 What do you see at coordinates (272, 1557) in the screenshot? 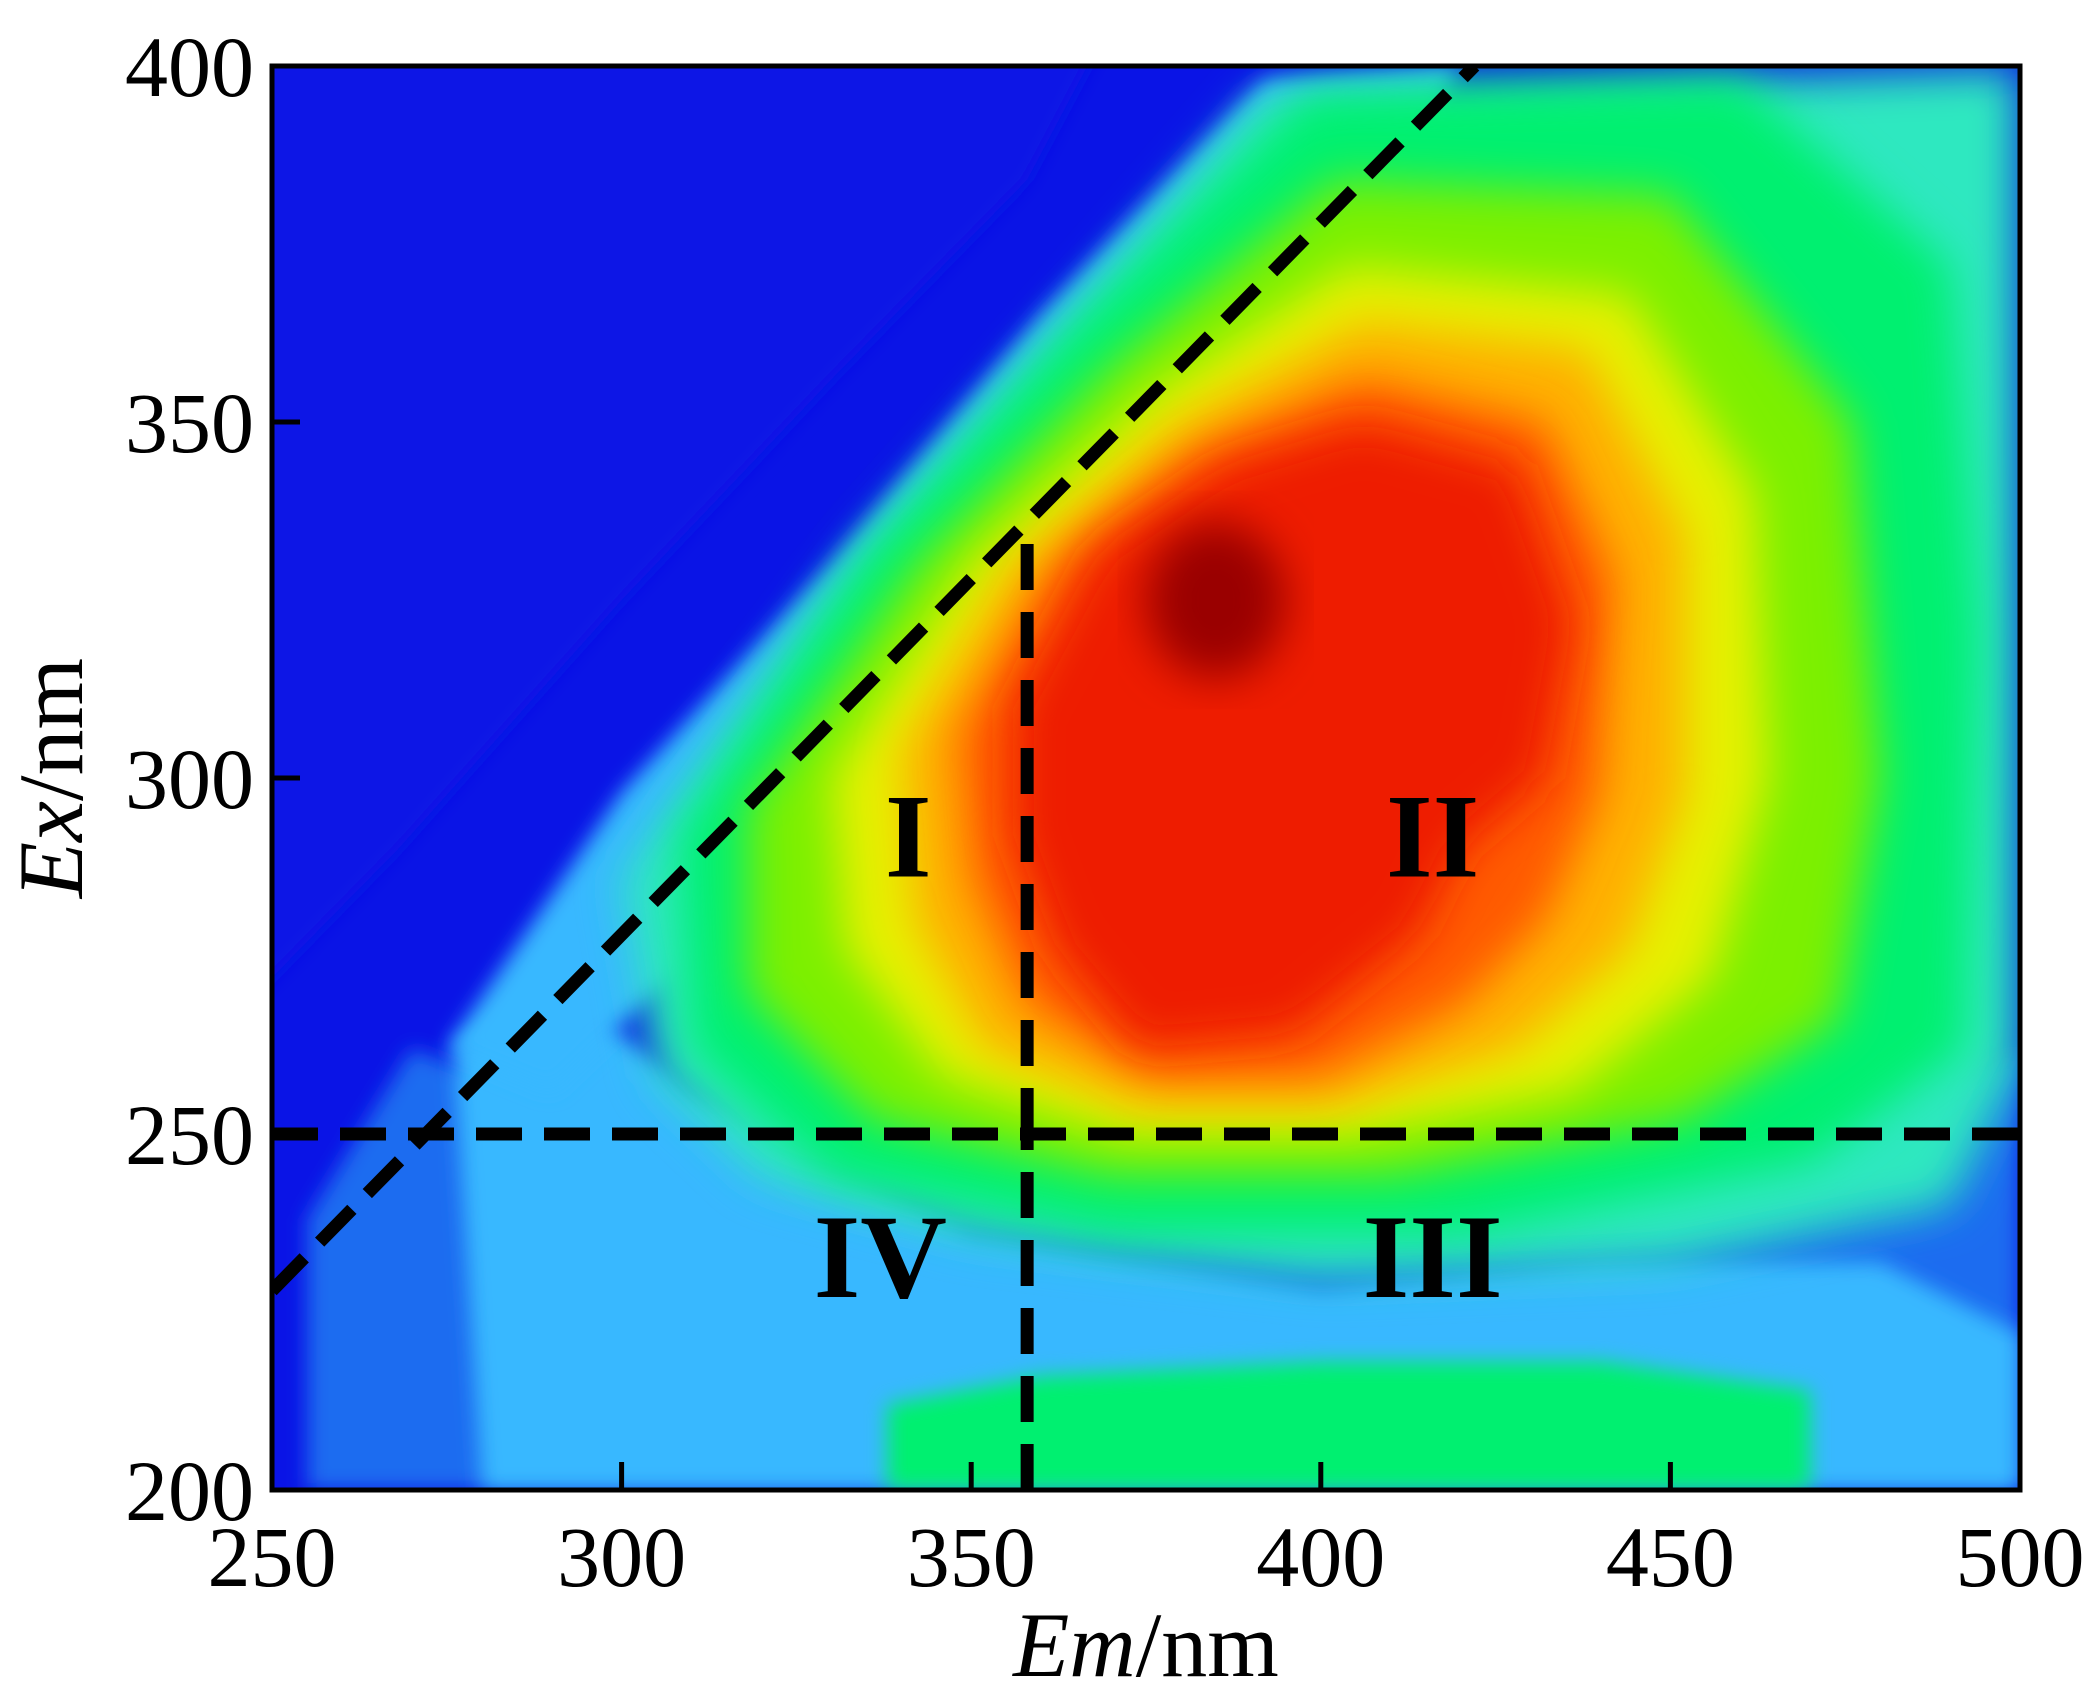
I see `x-tick-label: 250` at bounding box center [272, 1557].